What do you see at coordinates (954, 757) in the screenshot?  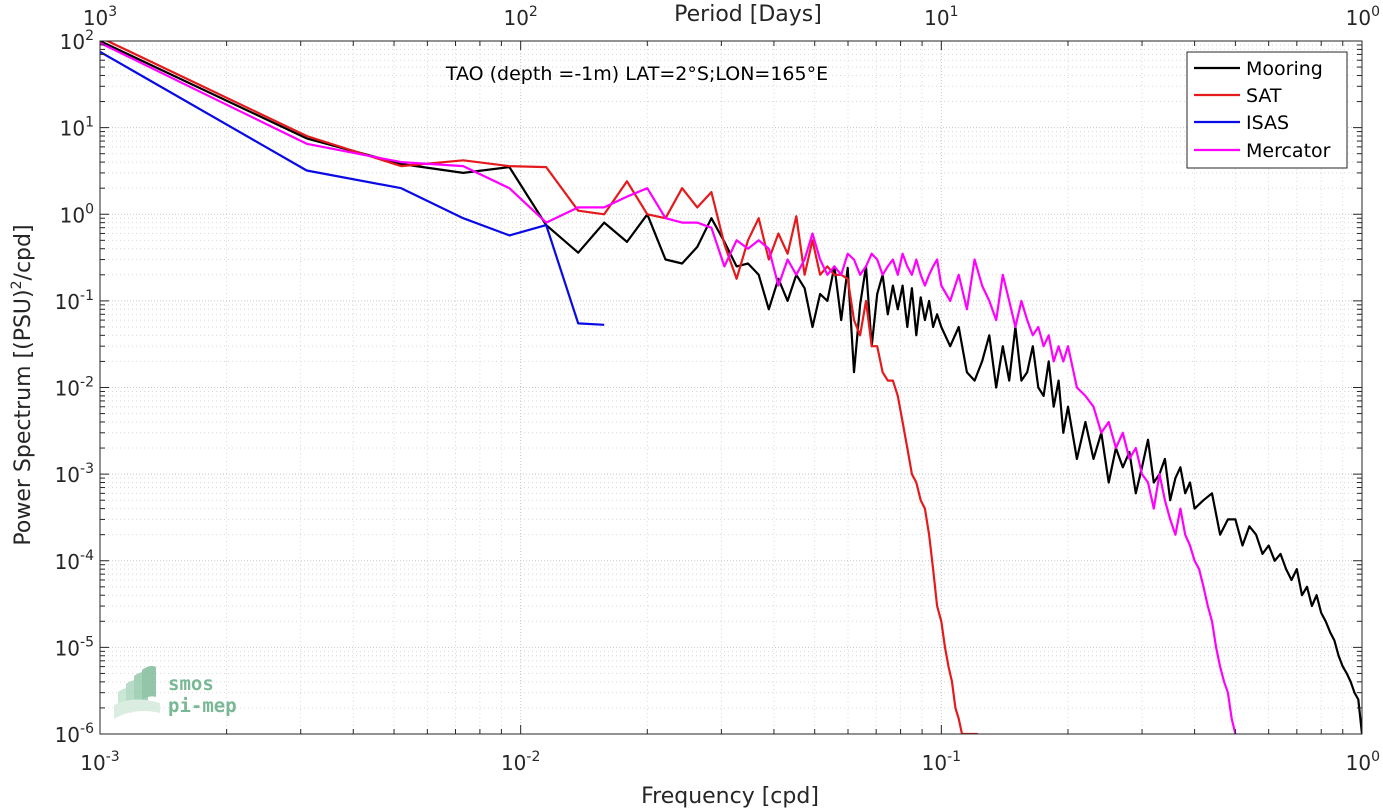 I see `x-tick-label-exp: -1` at bounding box center [954, 757].